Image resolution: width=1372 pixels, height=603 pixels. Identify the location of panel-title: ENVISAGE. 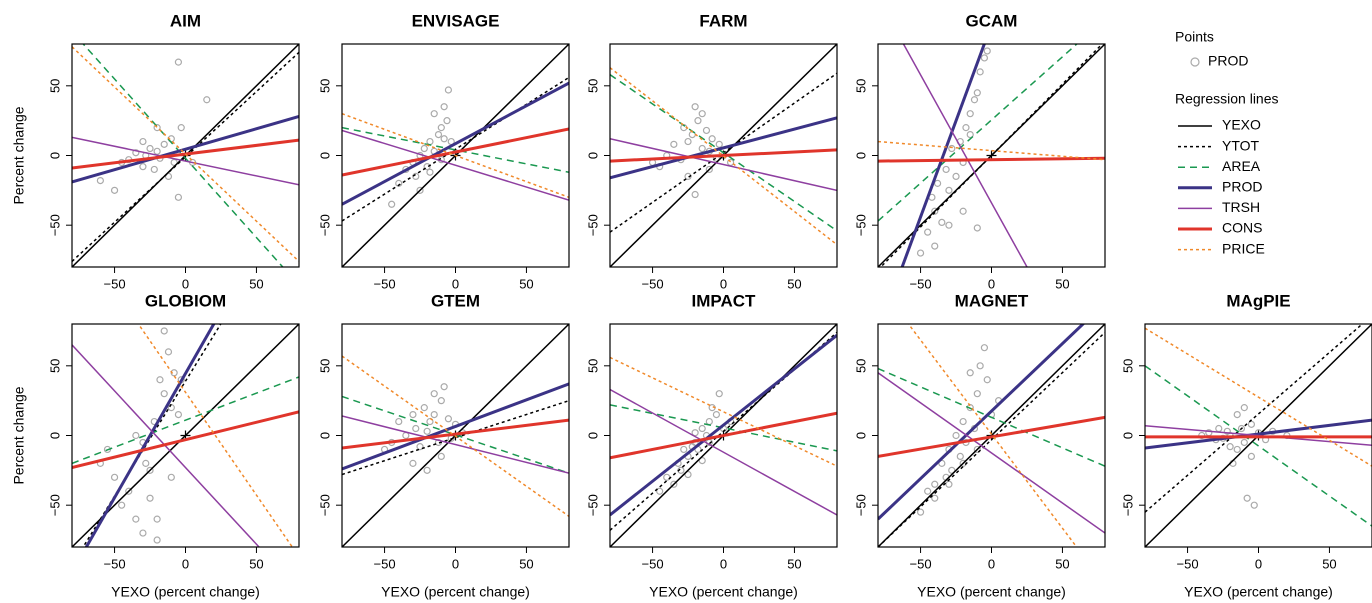
(456, 20).